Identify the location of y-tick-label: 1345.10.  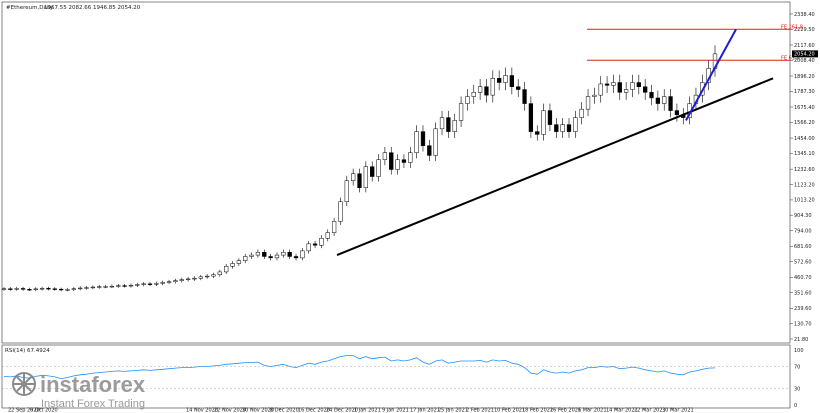
(804, 154).